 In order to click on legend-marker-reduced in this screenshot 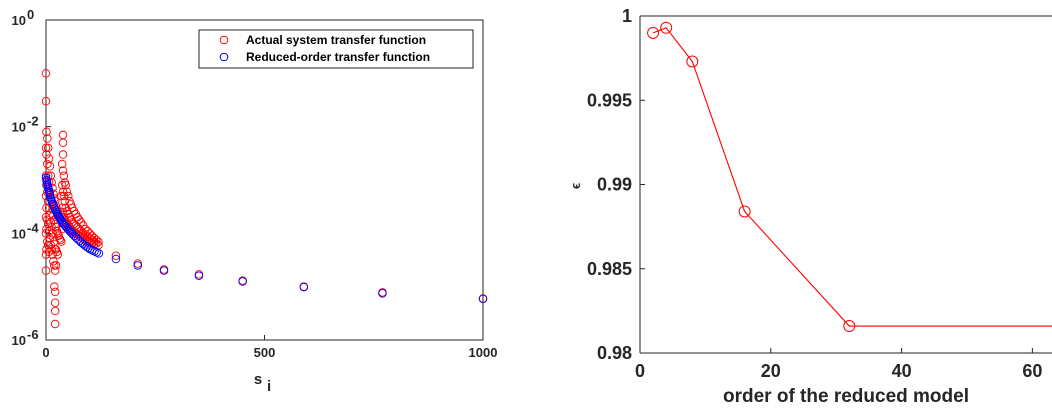, I will do `click(224, 57)`.